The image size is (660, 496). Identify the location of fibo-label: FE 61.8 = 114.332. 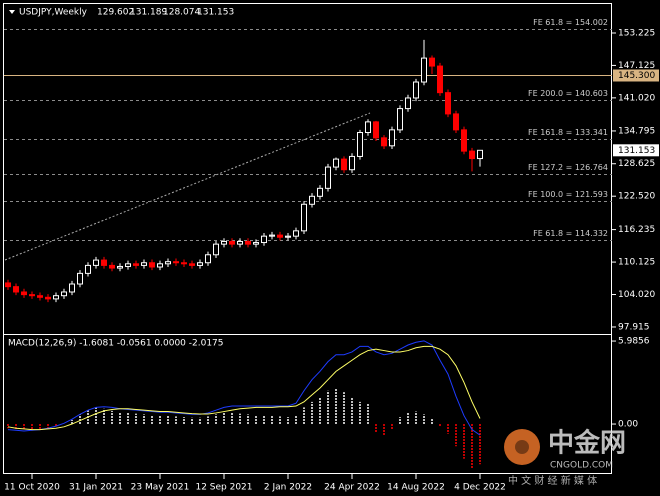
(570, 233).